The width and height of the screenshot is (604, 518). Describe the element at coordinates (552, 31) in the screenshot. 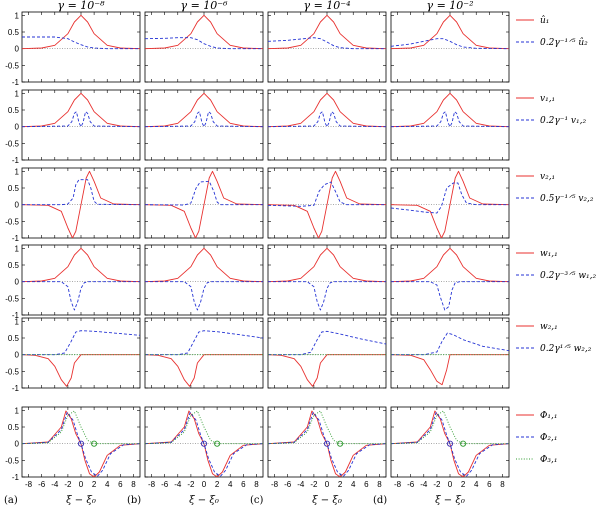

I see `legend-row-1: û₁ 0.2γ⁻¹ᐟ⁵ û₂` at that location.